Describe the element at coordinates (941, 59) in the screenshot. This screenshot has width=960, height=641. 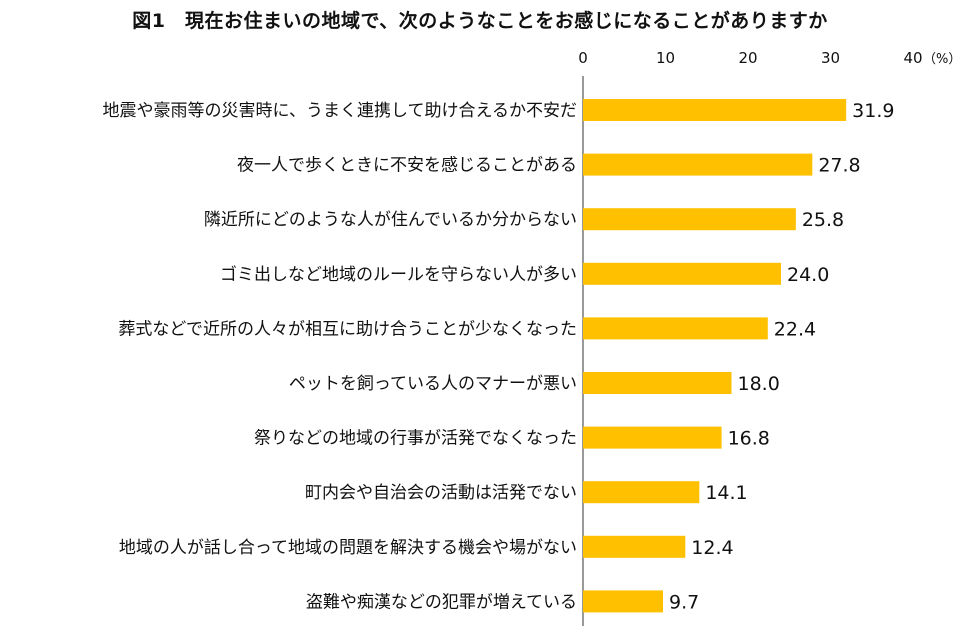
I see `axis-unit-label: （%）` at that location.